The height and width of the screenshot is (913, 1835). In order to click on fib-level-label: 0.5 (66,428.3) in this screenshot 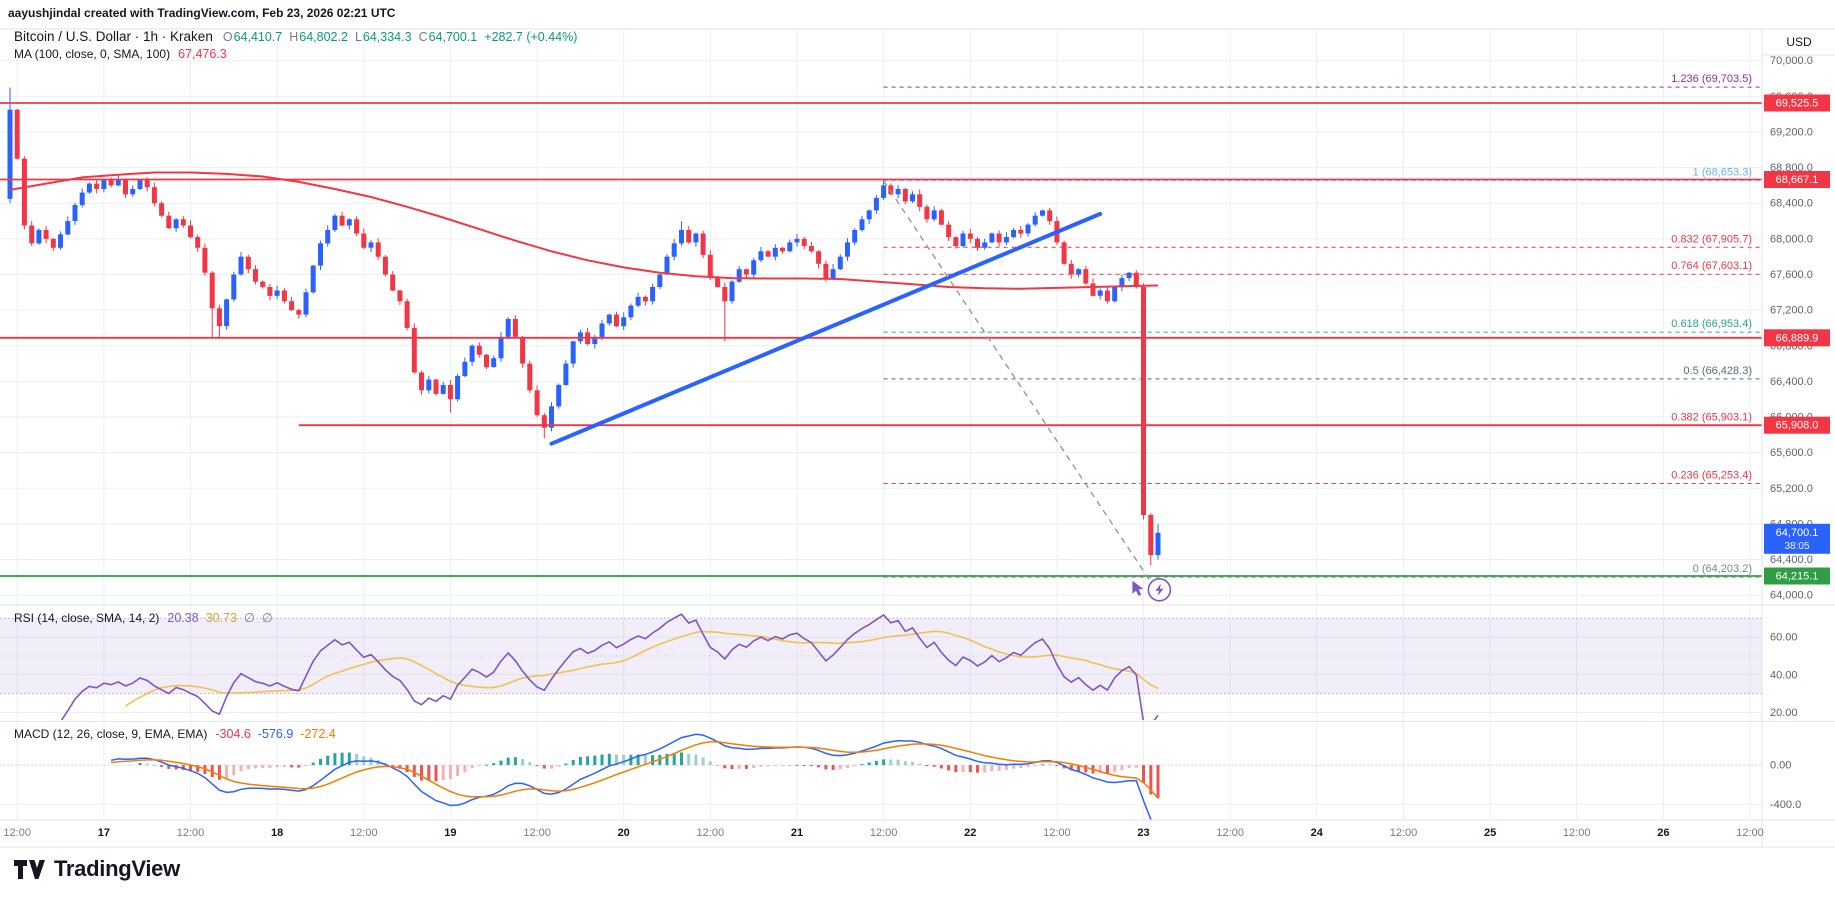, I will do `click(1718, 371)`.